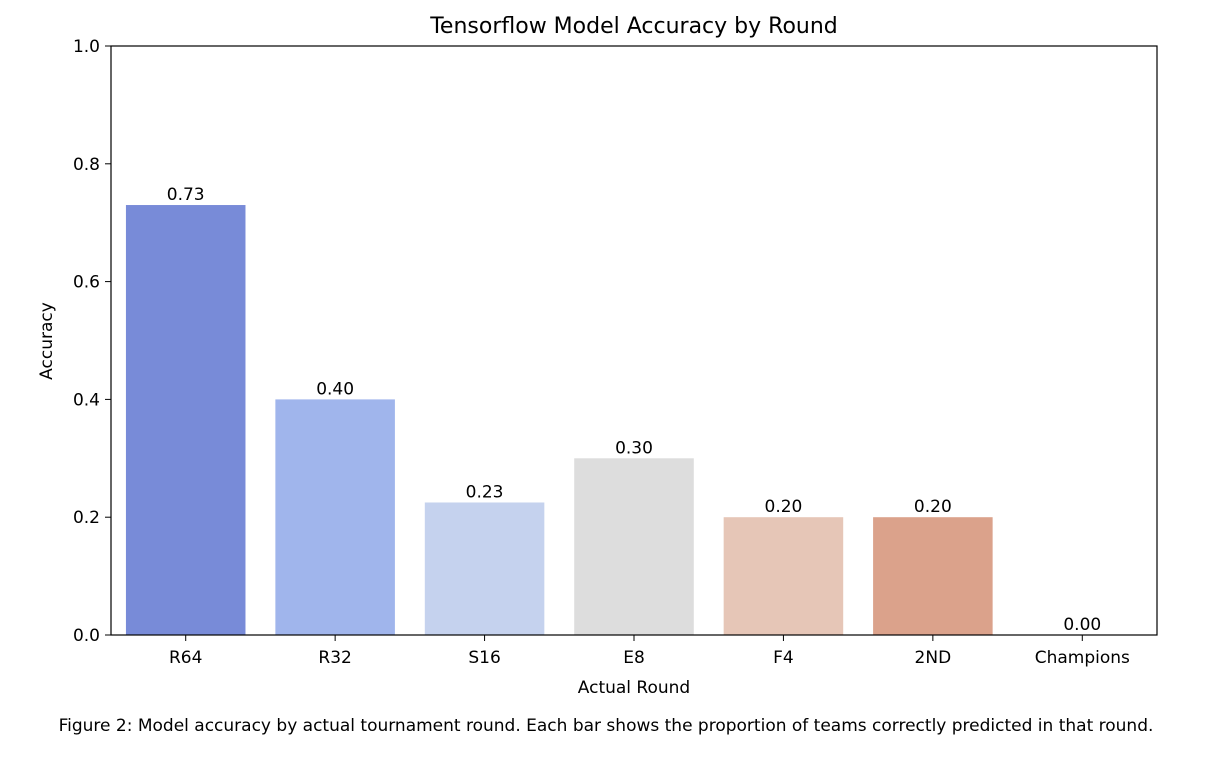 The width and height of the screenshot is (1212, 778). I want to click on data-label-s16: 0.23, so click(485, 492).